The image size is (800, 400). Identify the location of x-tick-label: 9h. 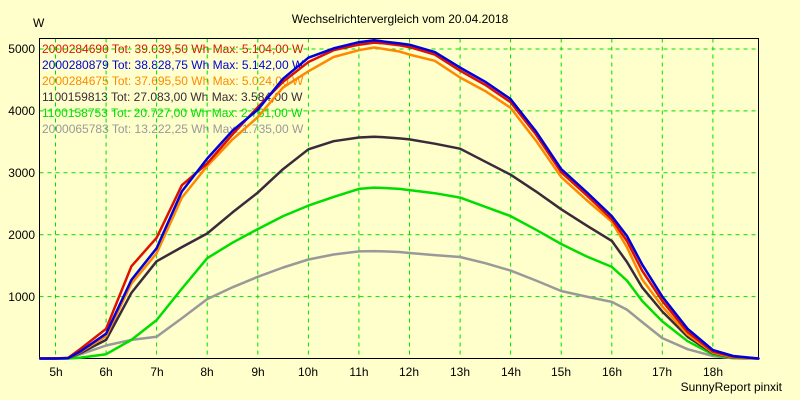
(258, 372).